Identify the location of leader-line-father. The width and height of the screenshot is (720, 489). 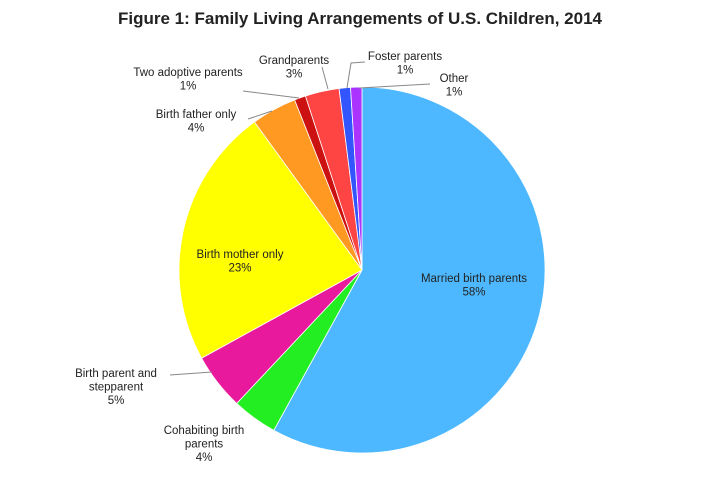
(260, 115).